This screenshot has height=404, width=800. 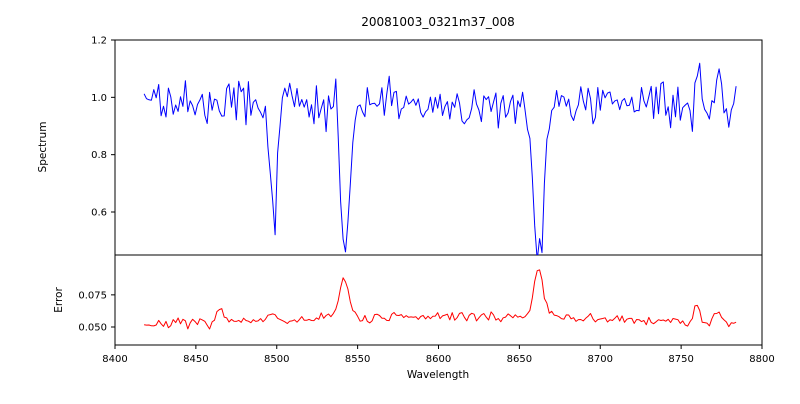 What do you see at coordinates (680, 359) in the screenshot?
I see `x-tick-label: 8750` at bounding box center [680, 359].